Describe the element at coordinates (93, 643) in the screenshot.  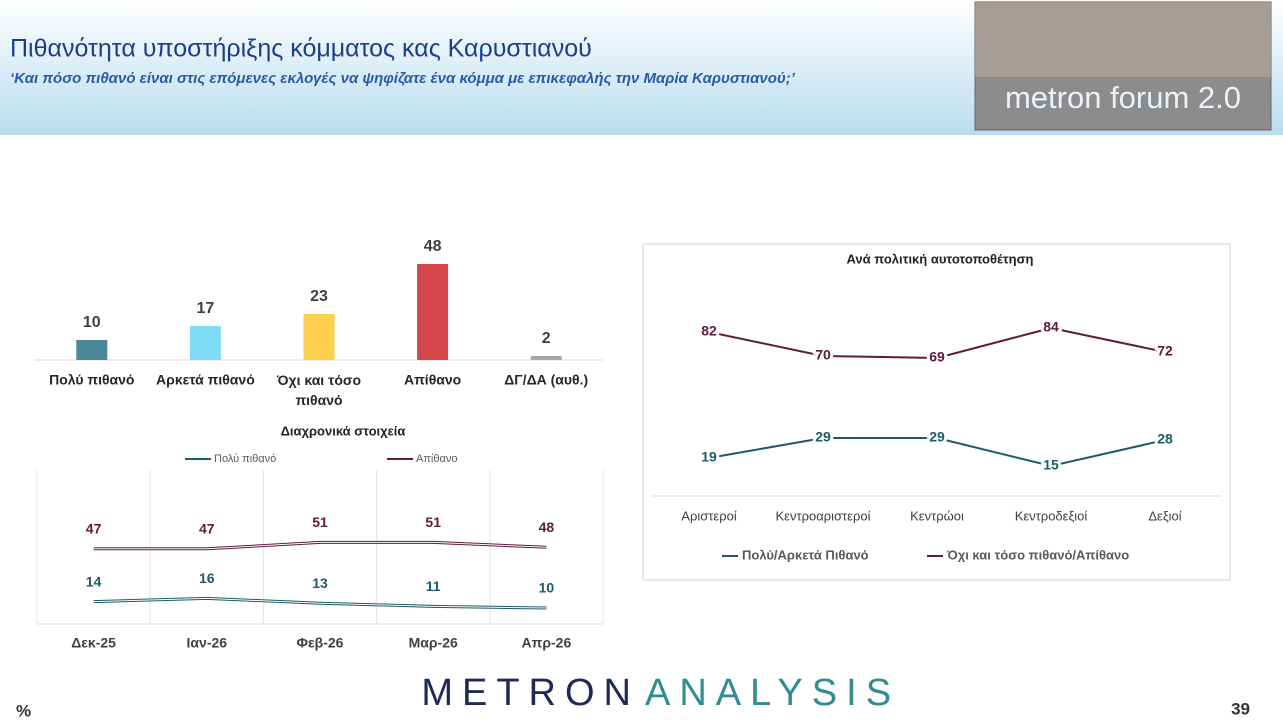
I see `x-tick-label: Δεκ-25` at that location.